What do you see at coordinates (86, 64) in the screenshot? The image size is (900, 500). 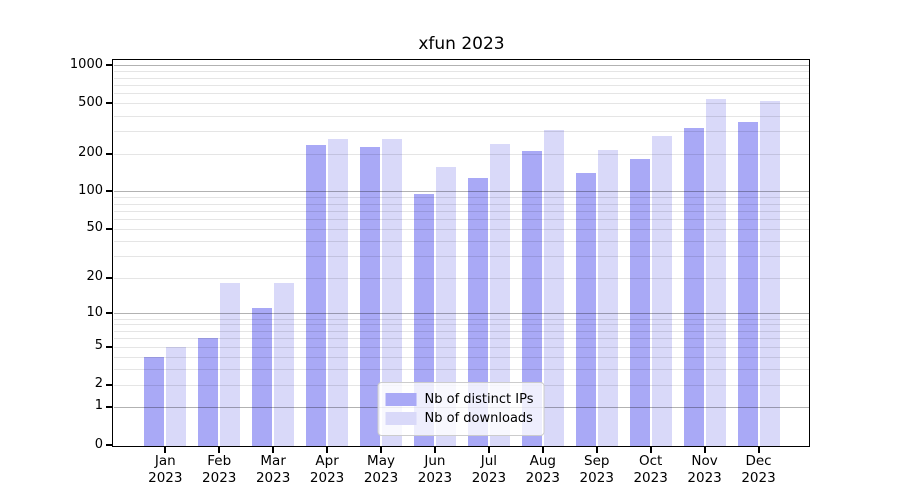 I see `y-tick-label-1000: 1000` at bounding box center [86, 64].